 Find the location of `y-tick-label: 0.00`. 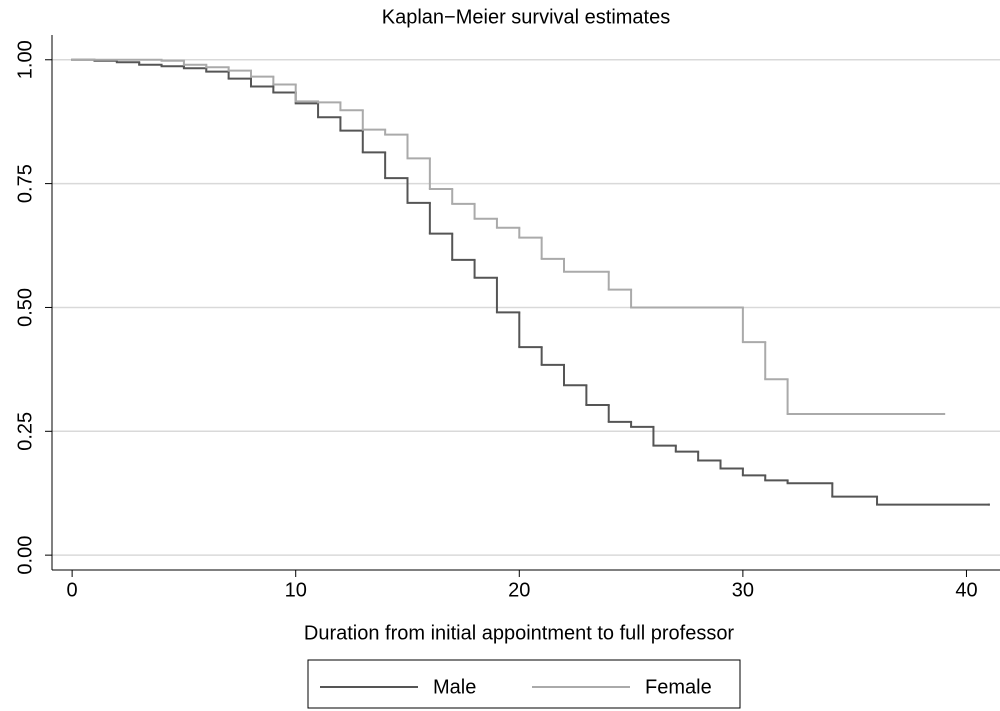

y-tick-label: 0.00 is located at coordinates (25, 555).